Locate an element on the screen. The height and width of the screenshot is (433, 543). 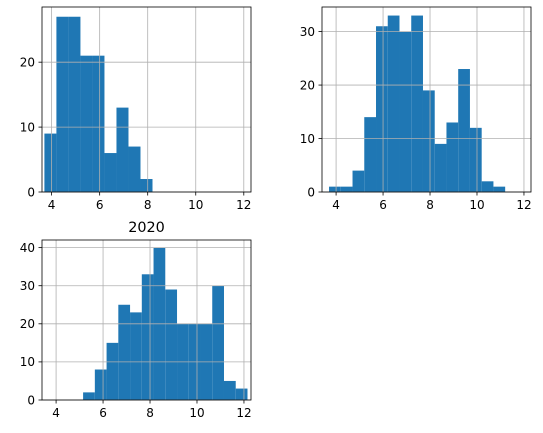
panel-title: 2020 is located at coordinates (146, 228).